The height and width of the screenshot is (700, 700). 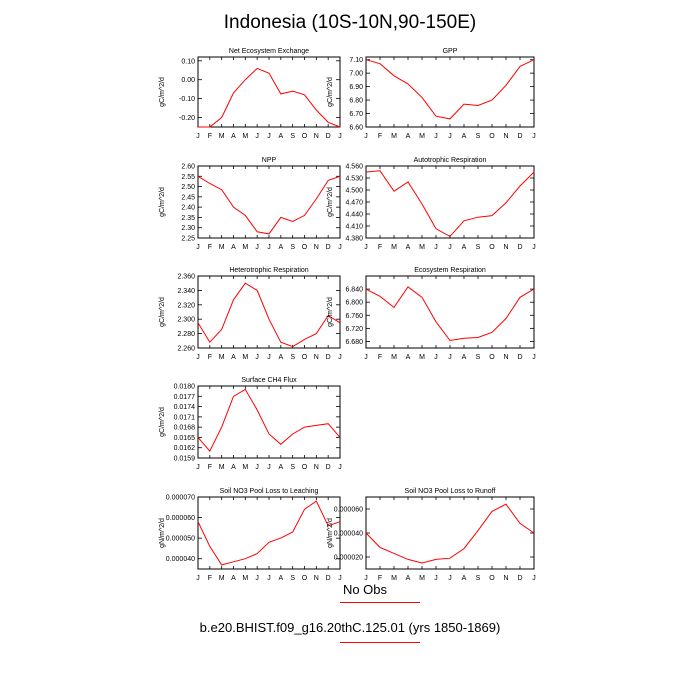 What do you see at coordinates (450, 160) in the screenshot?
I see `panel-title: Autotrophic Respiration` at bounding box center [450, 160].